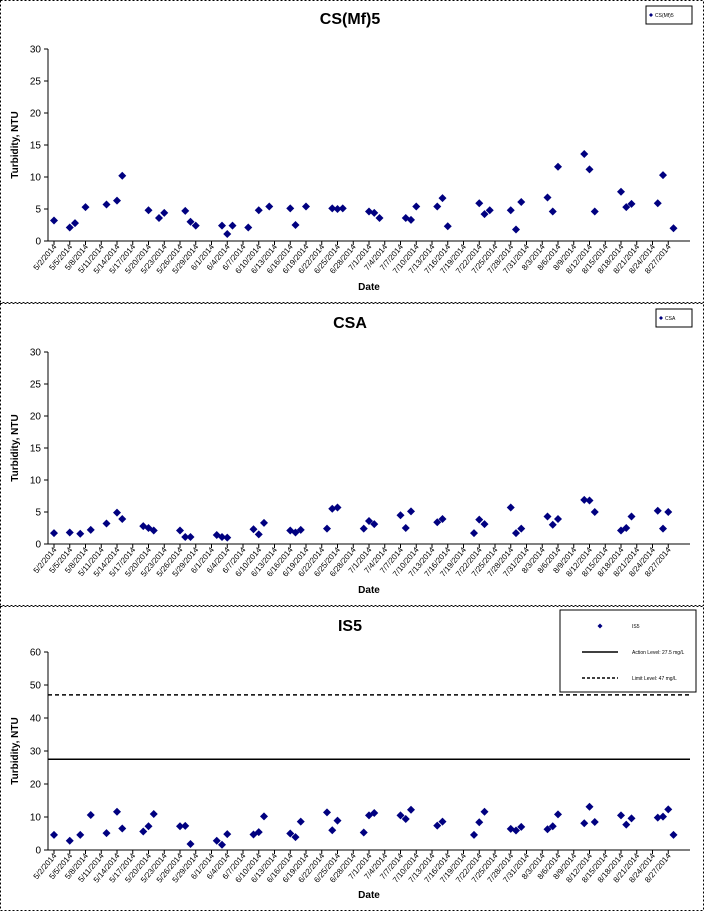 The width and height of the screenshot is (704, 911). Describe the element at coordinates (38, 210) in the screenshot. I see `y-tick-label: 5` at that location.